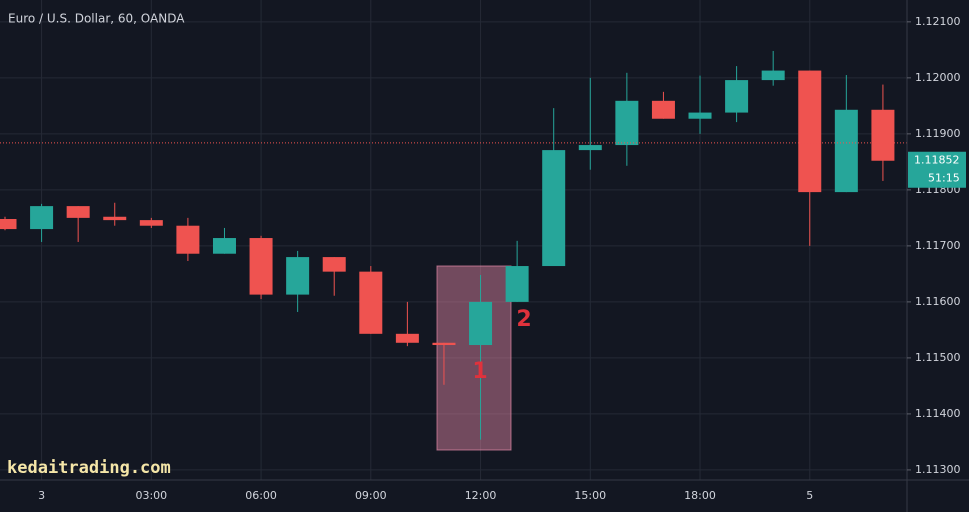 The height and width of the screenshot is (512, 969). I want to click on last-price-label: 1.11852, so click(937, 160).